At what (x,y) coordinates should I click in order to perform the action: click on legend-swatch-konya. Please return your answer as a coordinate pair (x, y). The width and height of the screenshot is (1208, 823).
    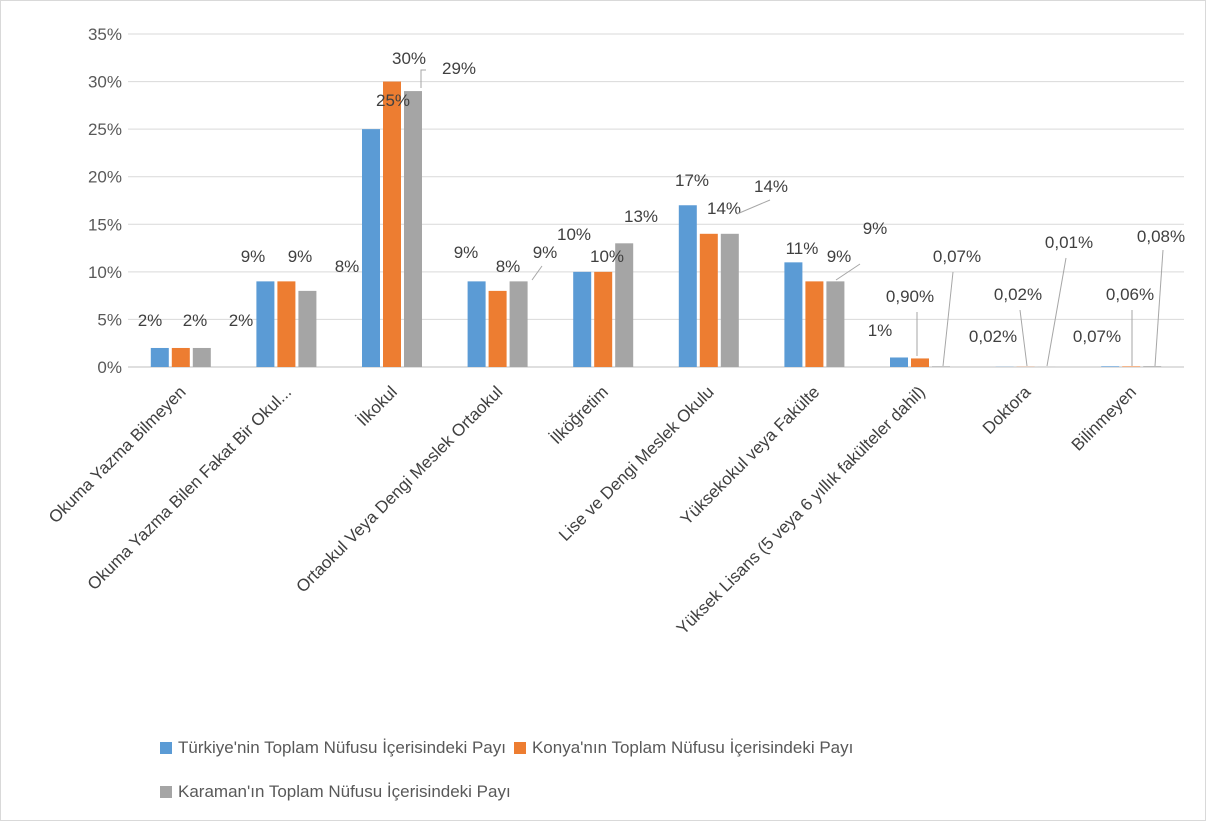
    Looking at the image, I should click on (519, 748).